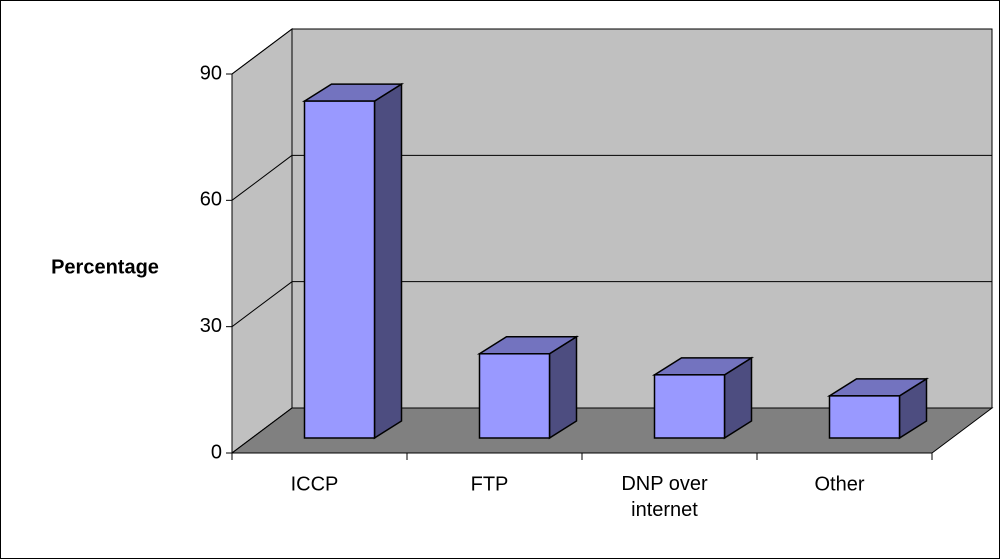 Image resolution: width=1001 pixels, height=560 pixels. I want to click on y-tick-label: 90, so click(211, 73).